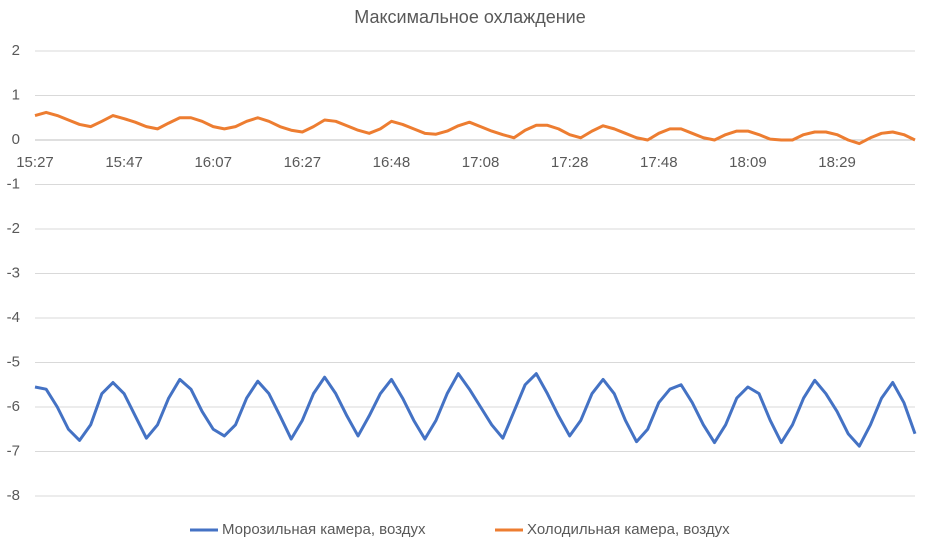 The height and width of the screenshot is (551, 939). What do you see at coordinates (628, 529) in the screenshot?
I see `legend-label: Холодильная камера, воздух` at bounding box center [628, 529].